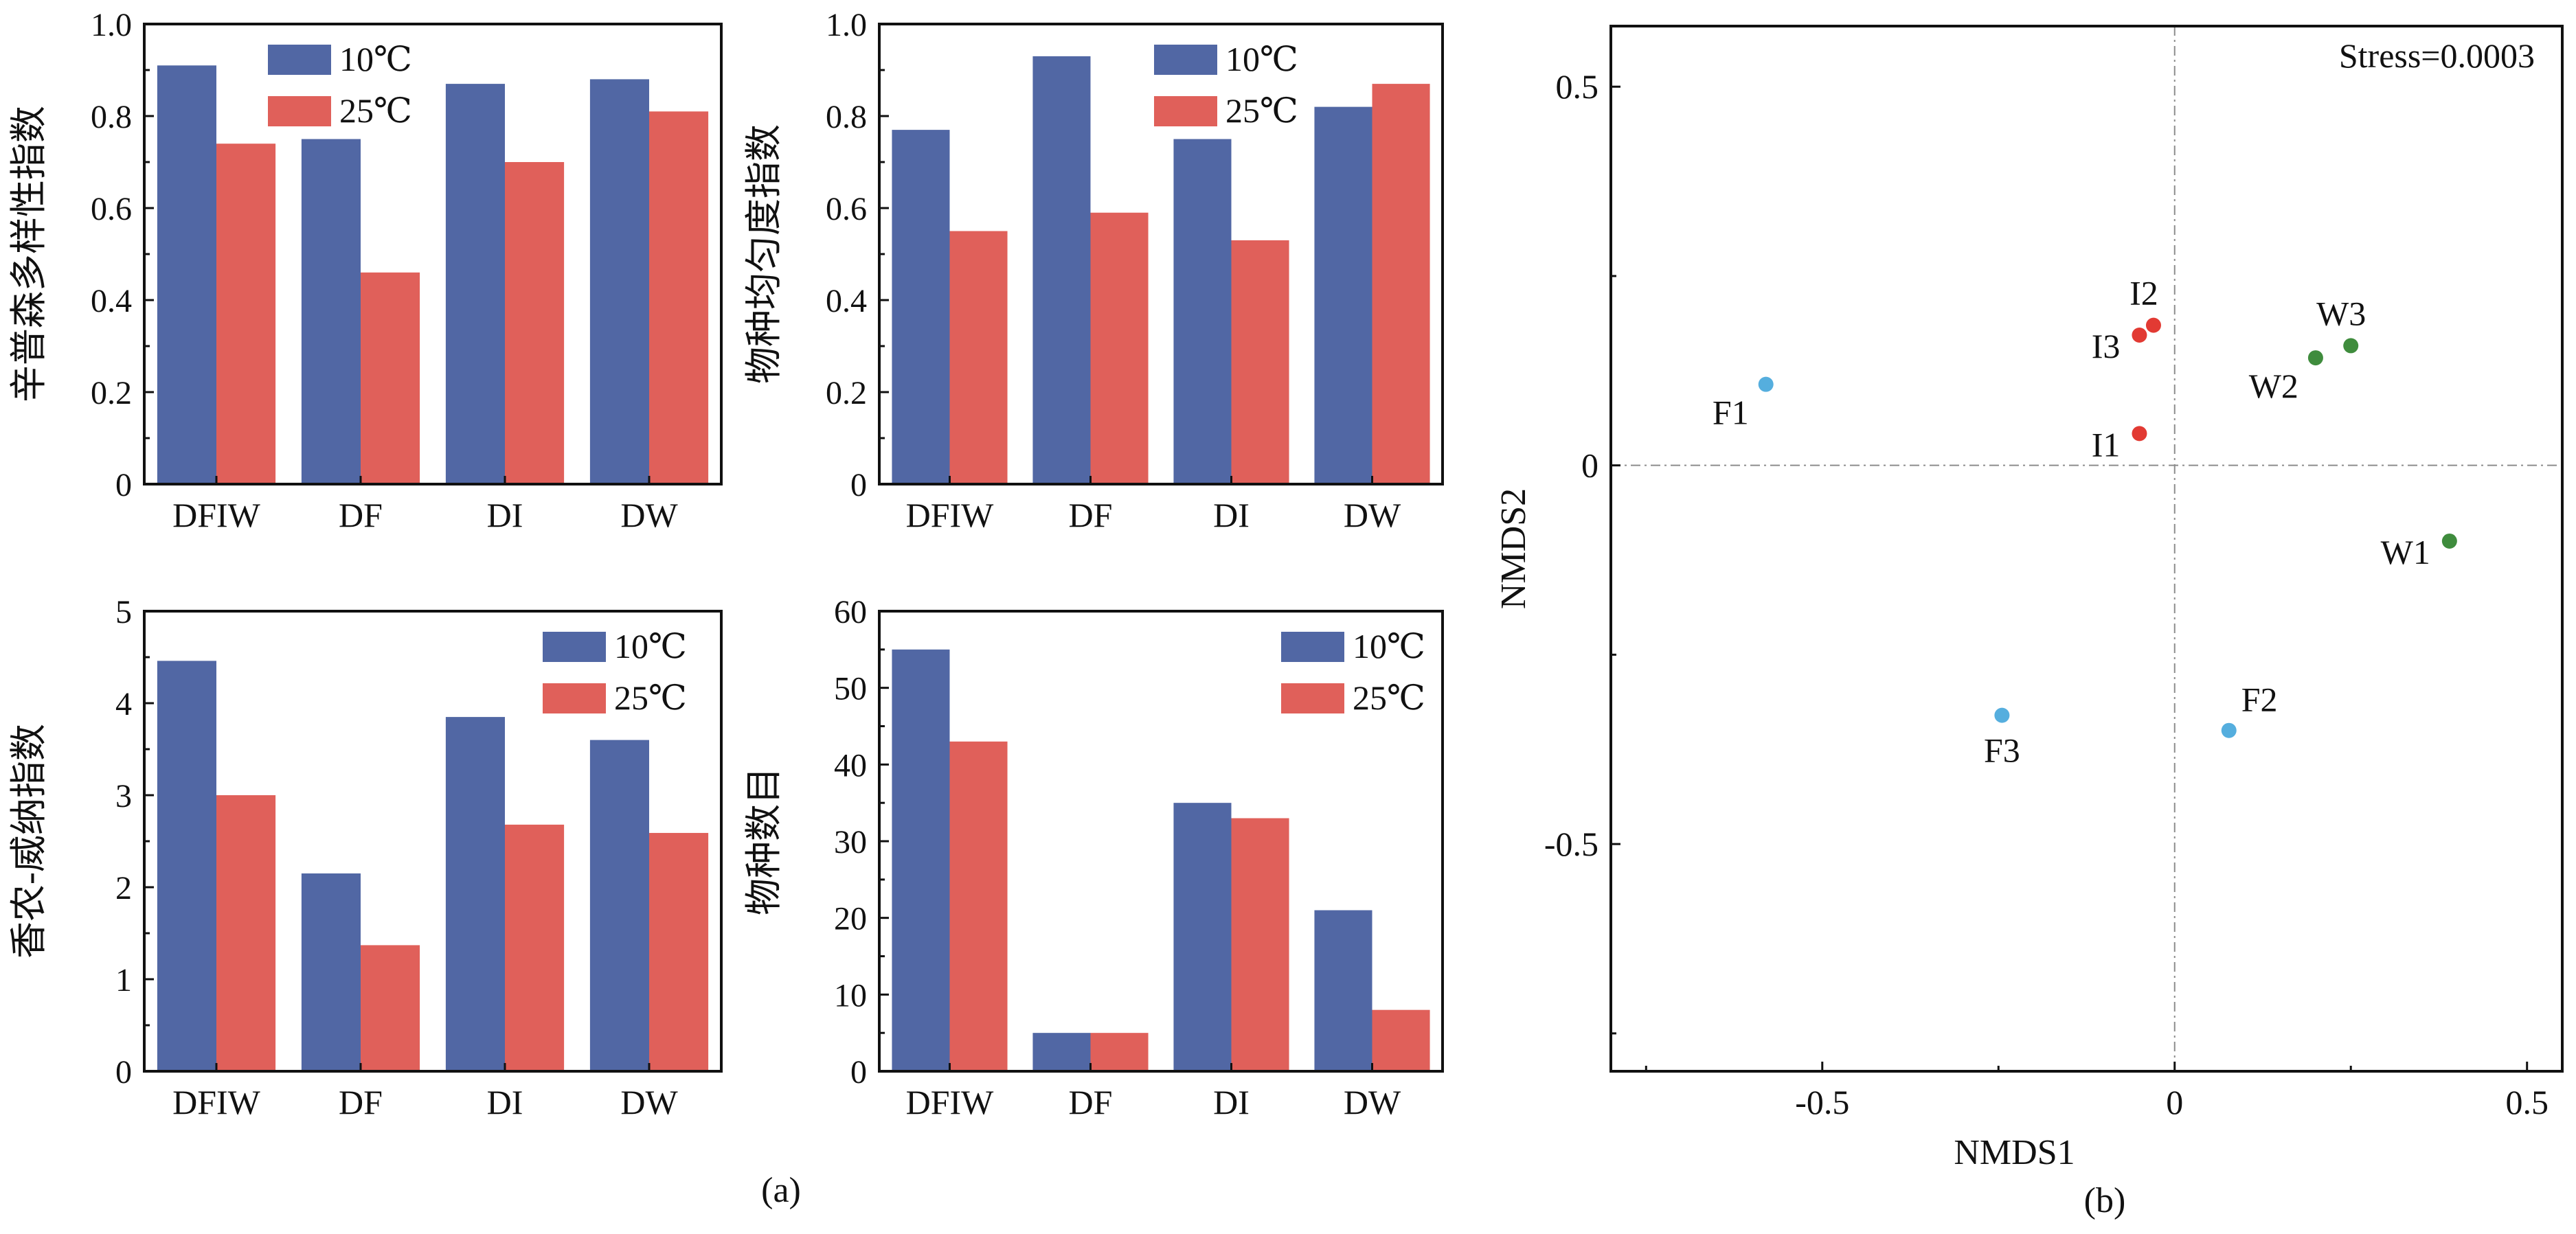 This screenshot has width=2576, height=1234. I want to click on point-label-f1: F1, so click(1731, 412).